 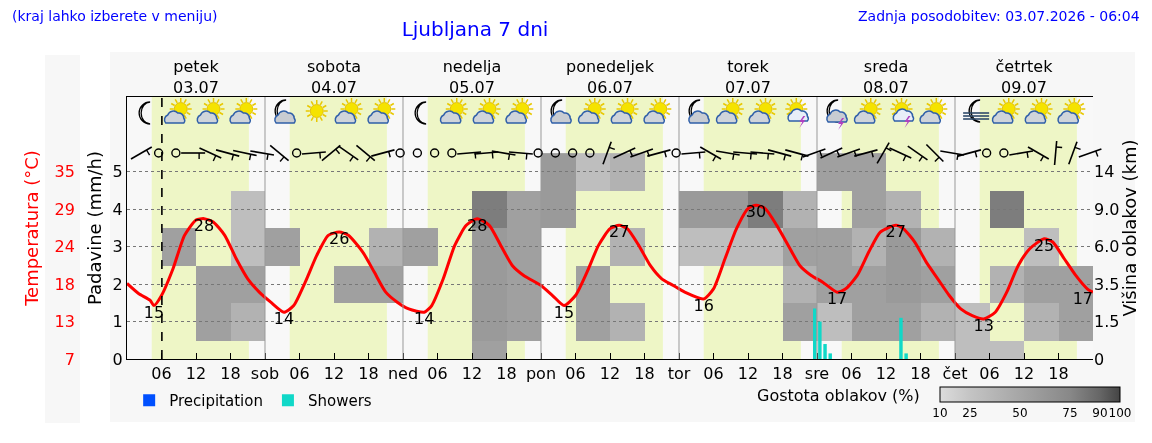 What do you see at coordinates (679, 374) in the screenshot?
I see `x-tick-label: tor` at bounding box center [679, 374].